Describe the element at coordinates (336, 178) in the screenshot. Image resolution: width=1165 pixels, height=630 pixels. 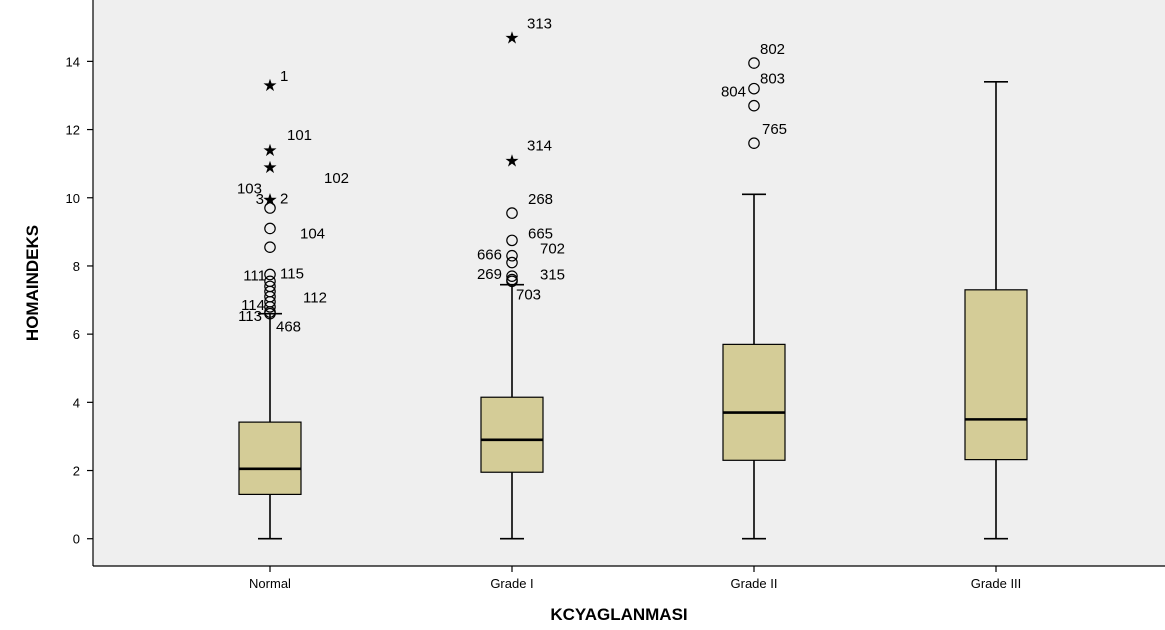
I see `outlier-label: 102` at that location.